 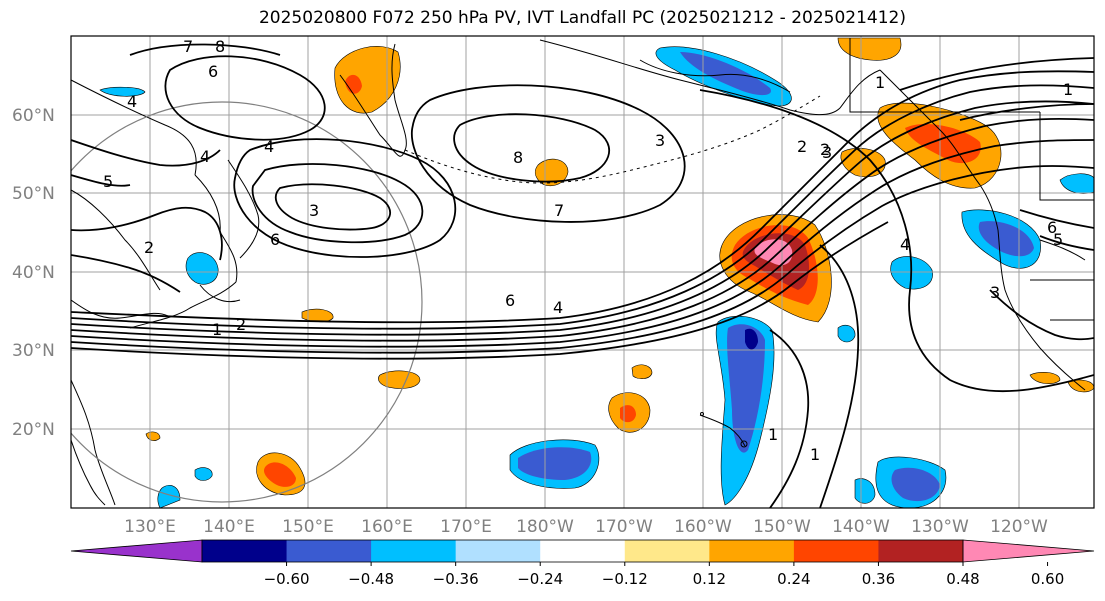 What do you see at coordinates (751, 339) in the screenshot?
I see `negative-anomaly-peak` at bounding box center [751, 339].